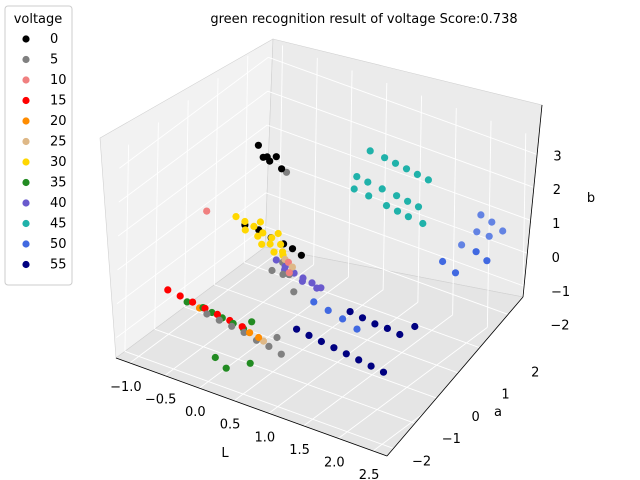  Describe the element at coordinates (559, 326) in the screenshot. I see `z-tick-label: −2` at that location.